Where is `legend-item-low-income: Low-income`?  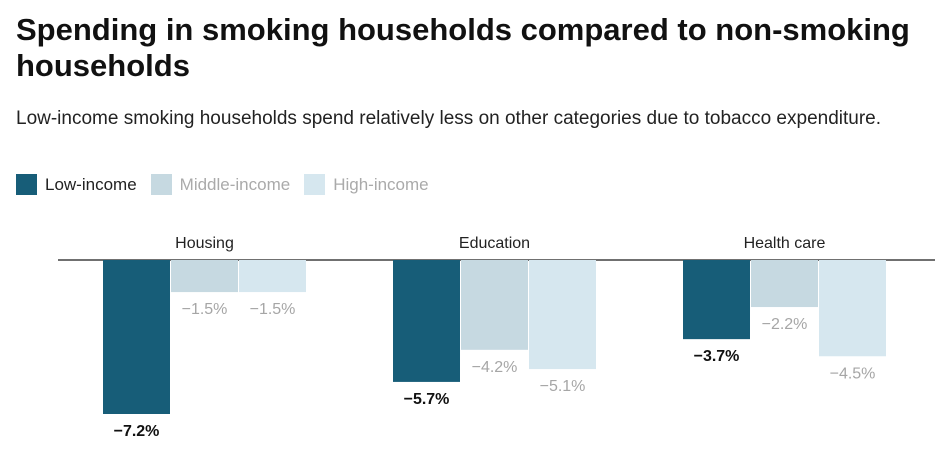 legend-item-low-income: Low-income is located at coordinates (76, 184).